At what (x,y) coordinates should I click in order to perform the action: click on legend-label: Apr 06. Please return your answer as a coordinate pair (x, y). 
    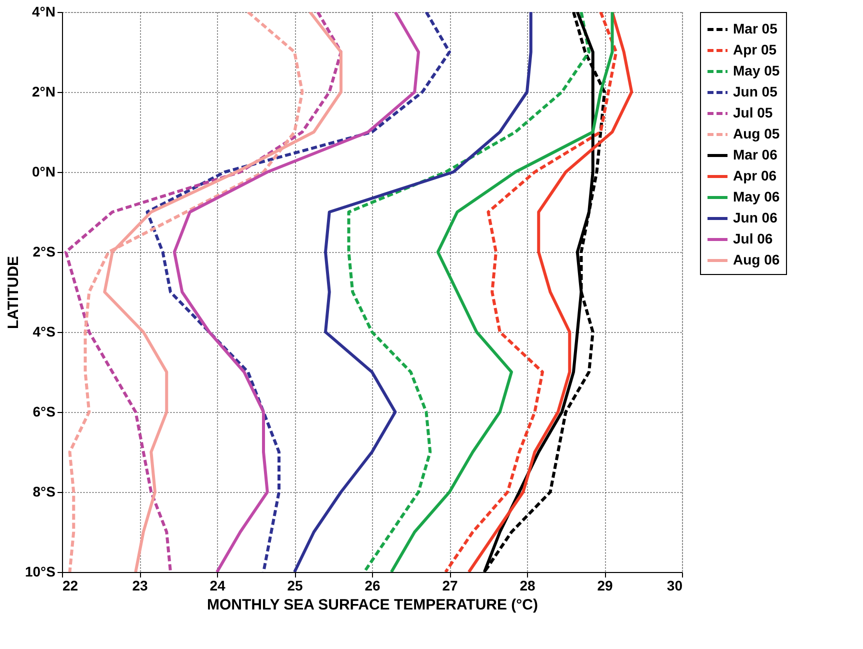
    Looking at the image, I should click on (755, 176).